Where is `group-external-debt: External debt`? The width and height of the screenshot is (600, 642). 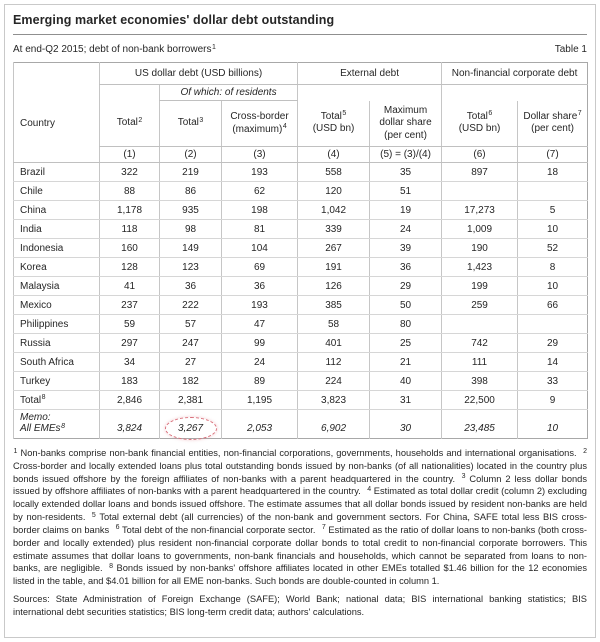 group-external-debt: External debt is located at coordinates (369, 73).